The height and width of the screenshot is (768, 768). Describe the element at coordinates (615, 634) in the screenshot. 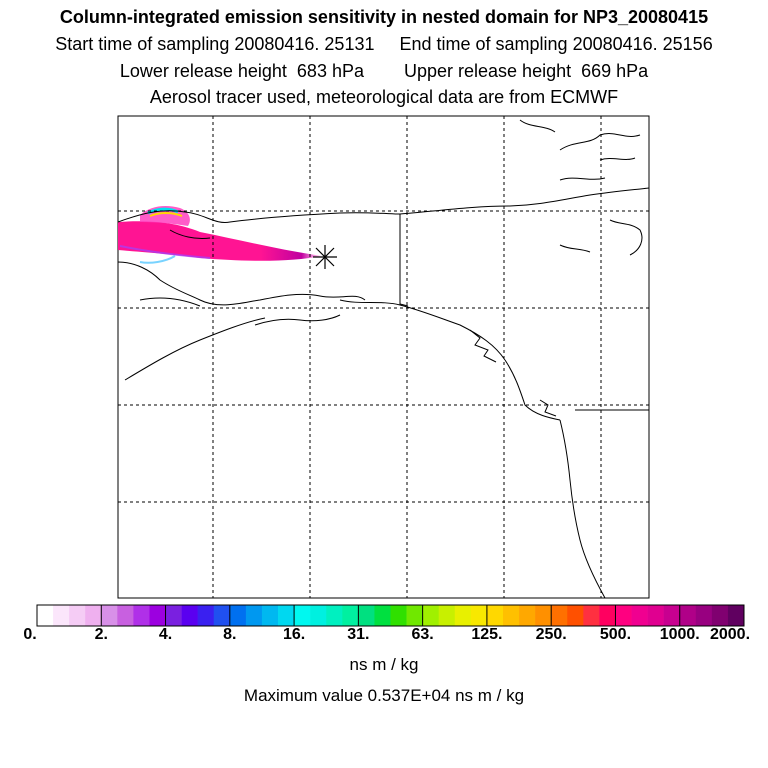

I see `color-scale-tick-label: 500.` at that location.